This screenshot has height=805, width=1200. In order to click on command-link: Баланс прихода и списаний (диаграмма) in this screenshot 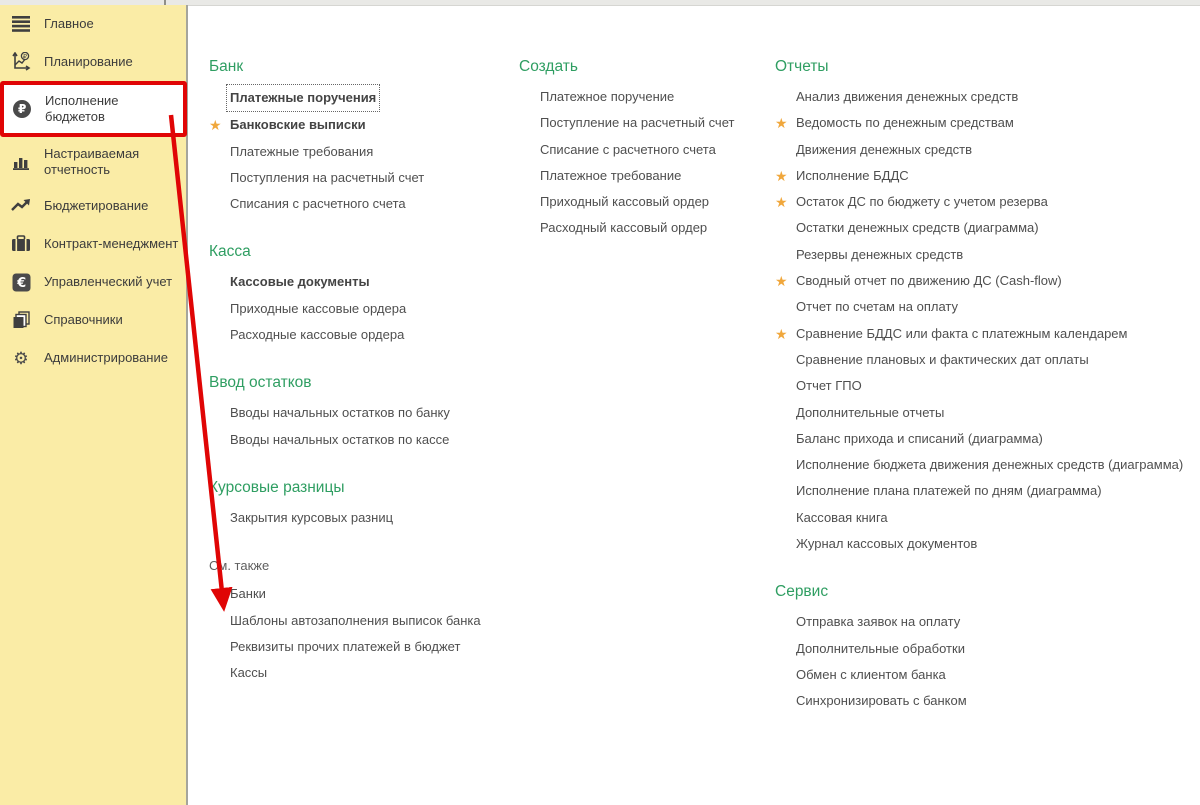, I will do `click(986, 439)`.